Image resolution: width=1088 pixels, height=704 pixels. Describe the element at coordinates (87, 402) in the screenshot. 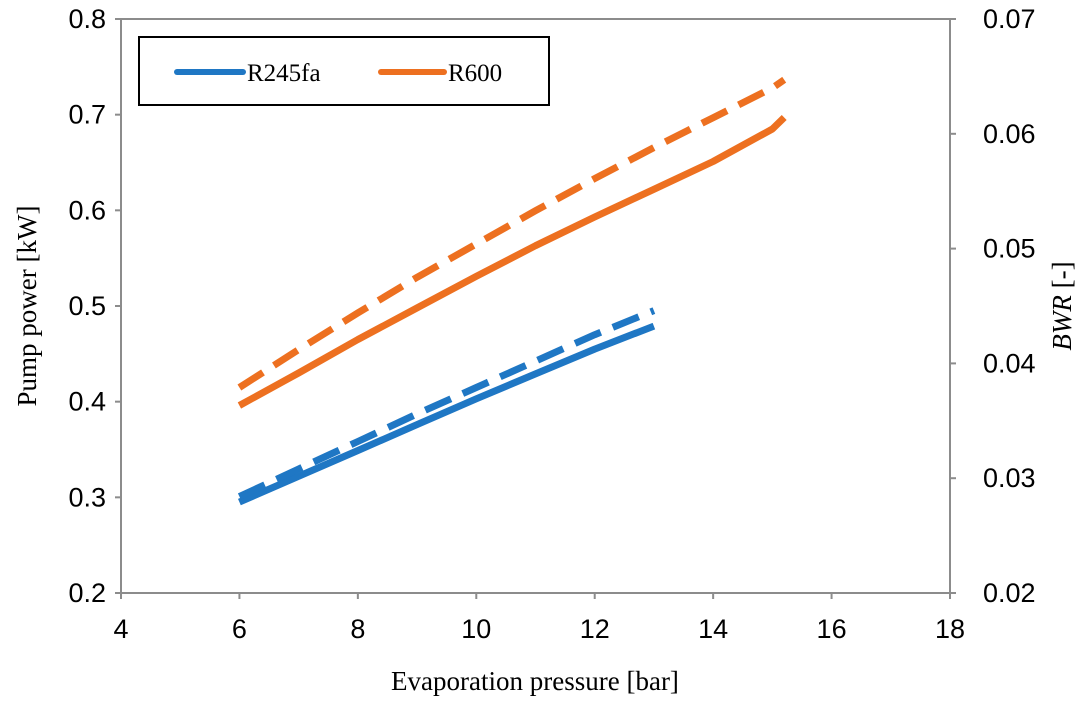

I see `left-y-tick-label: 0.4` at that location.